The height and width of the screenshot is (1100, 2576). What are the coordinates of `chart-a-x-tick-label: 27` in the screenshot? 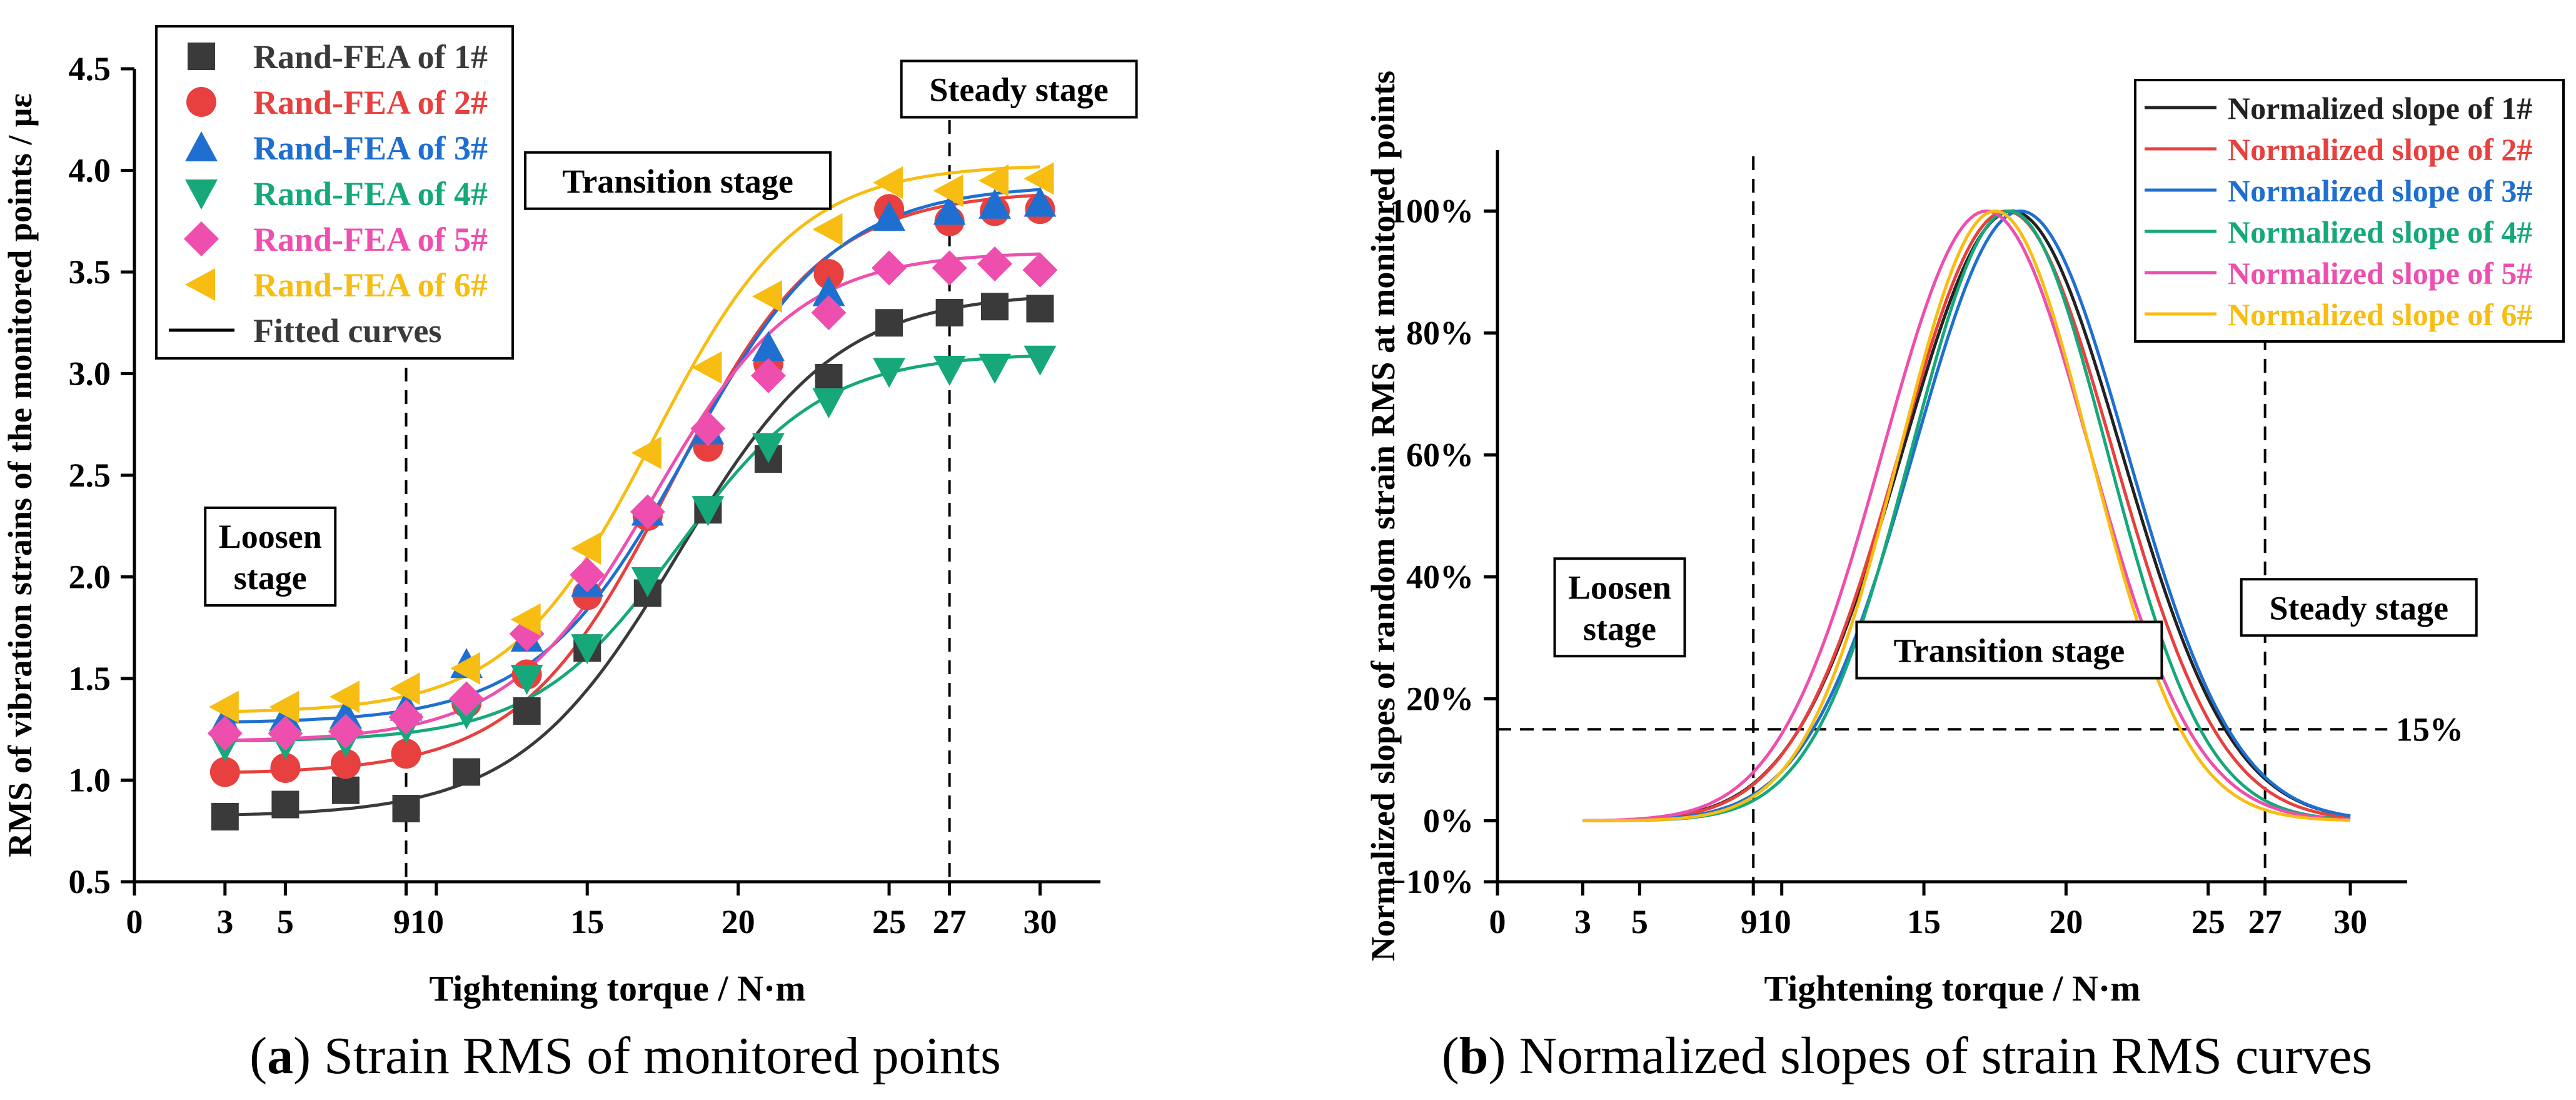 It's located at (950, 922).